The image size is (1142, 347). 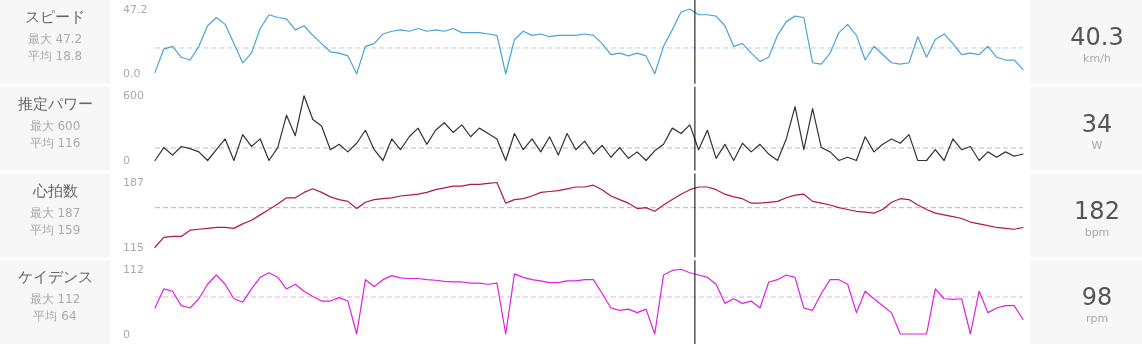 What do you see at coordinates (55, 56) in the screenshot?
I see `text: 平均 18.8` at bounding box center [55, 56].